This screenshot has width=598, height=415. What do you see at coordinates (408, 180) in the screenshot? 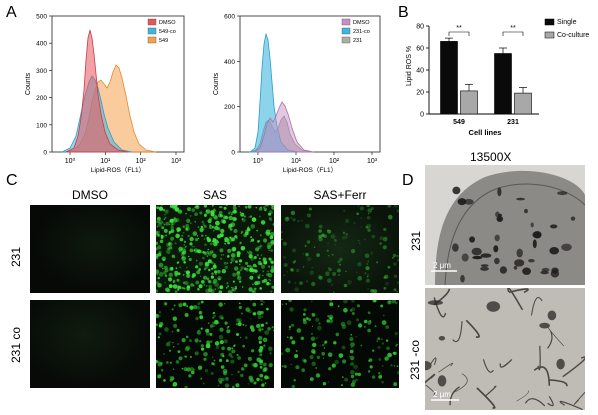
I see `panel-letter-d: D` at bounding box center [408, 180].